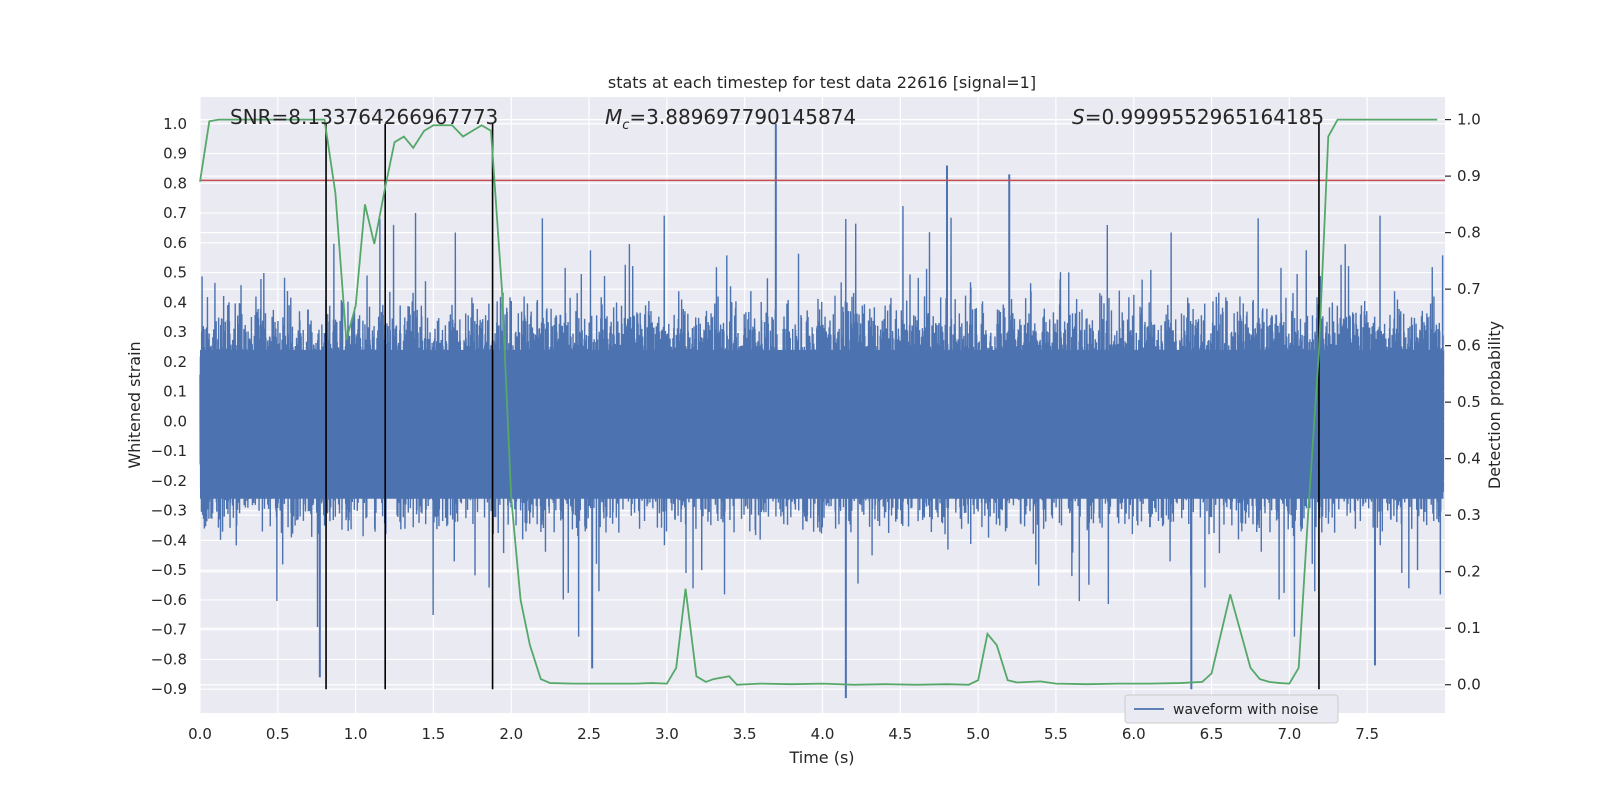 This screenshot has width=1600, height=800. Describe the element at coordinates (589, 734) in the screenshot. I see `x-tick-label-5: 2.5` at that location.